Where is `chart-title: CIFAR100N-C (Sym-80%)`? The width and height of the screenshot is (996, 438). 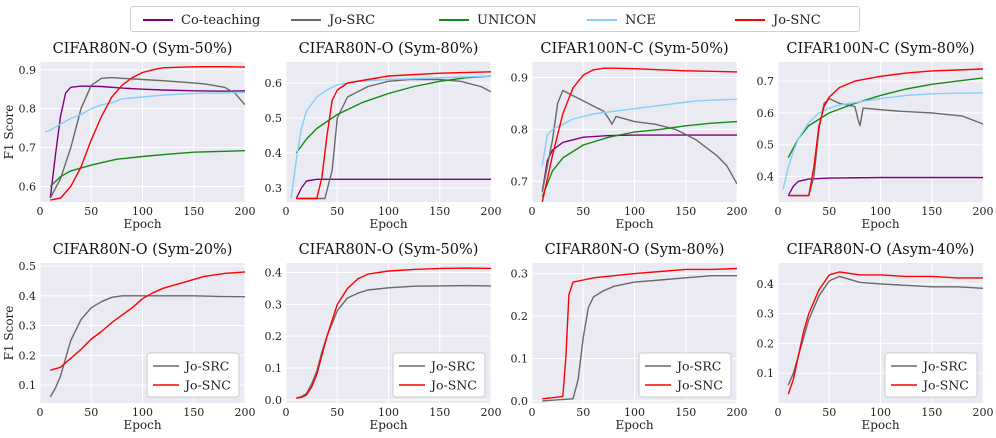 chart-title: CIFAR100N-C (Sym-80%) is located at coordinates (880, 49).